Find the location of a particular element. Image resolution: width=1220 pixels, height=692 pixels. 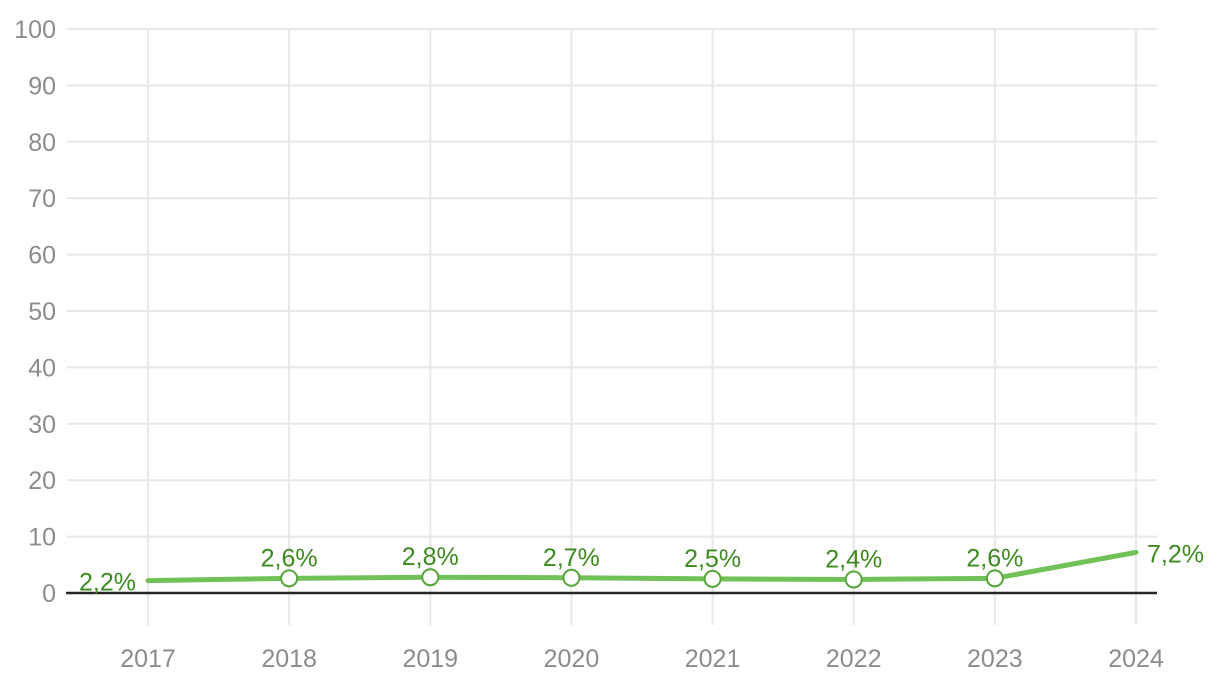

y-tick-label: 80 is located at coordinates (42, 143).